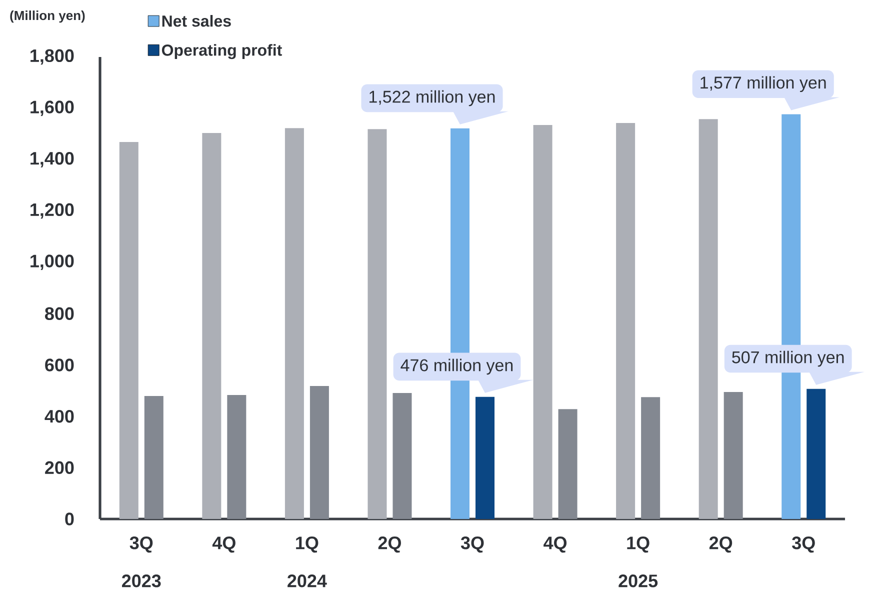 The image size is (877, 595). I want to click on y-tick-label: 0, so click(69, 519).